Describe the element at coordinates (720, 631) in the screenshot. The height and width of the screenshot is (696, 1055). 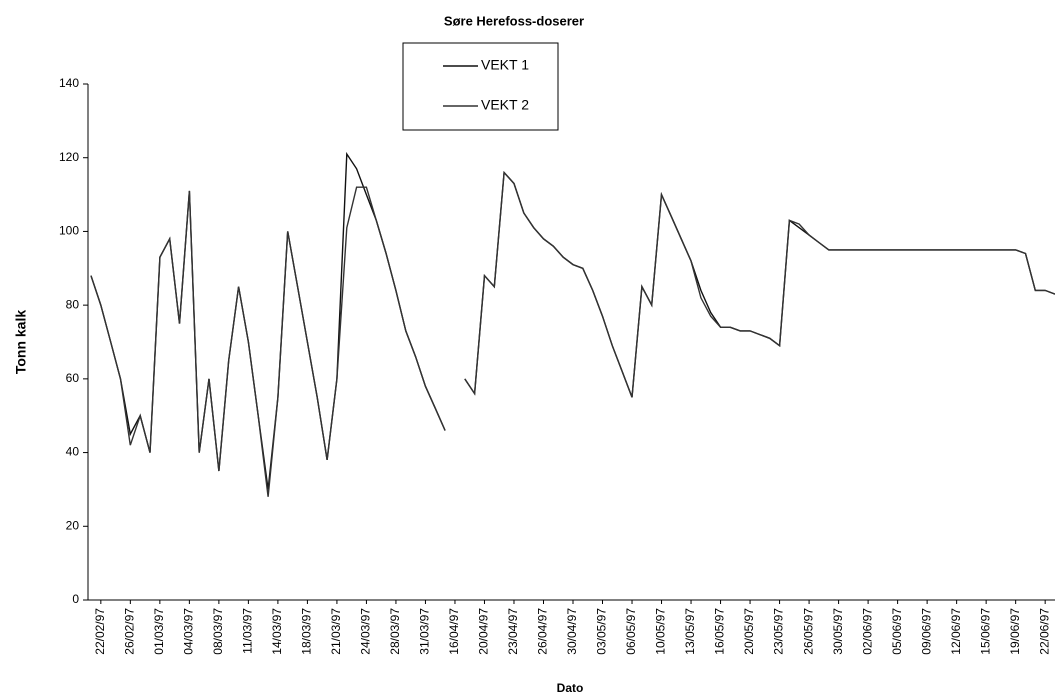
I see `x-tick-label: 16/05/97` at that location.